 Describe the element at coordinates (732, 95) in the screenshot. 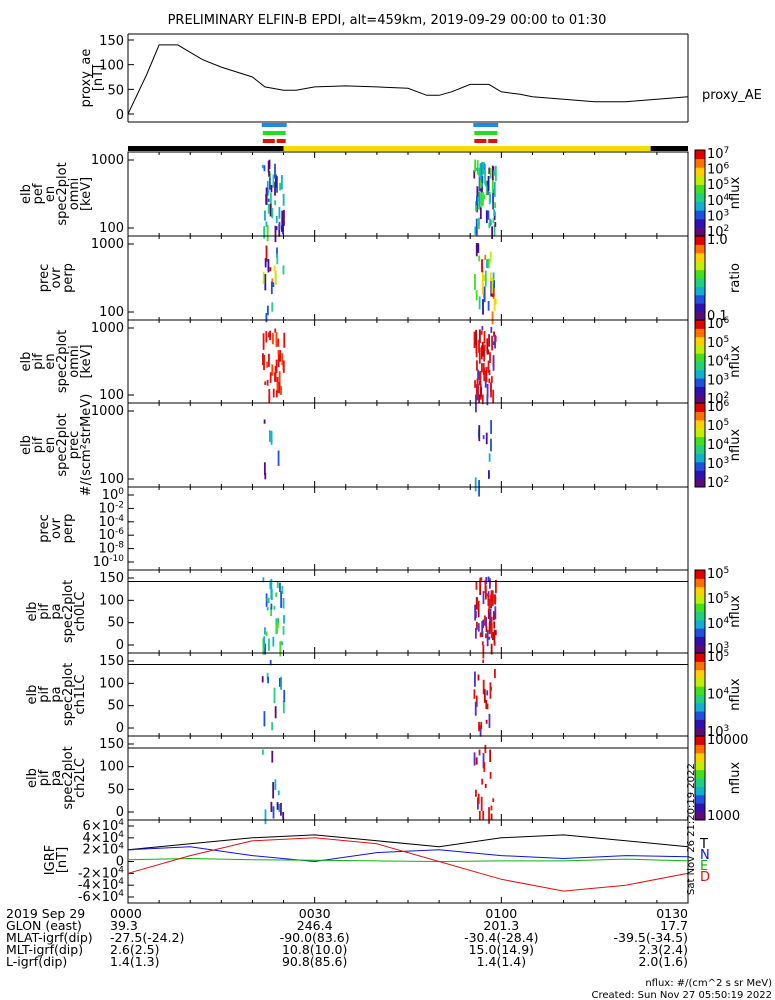

I see `proxy-legend: proxy_AE` at that location.